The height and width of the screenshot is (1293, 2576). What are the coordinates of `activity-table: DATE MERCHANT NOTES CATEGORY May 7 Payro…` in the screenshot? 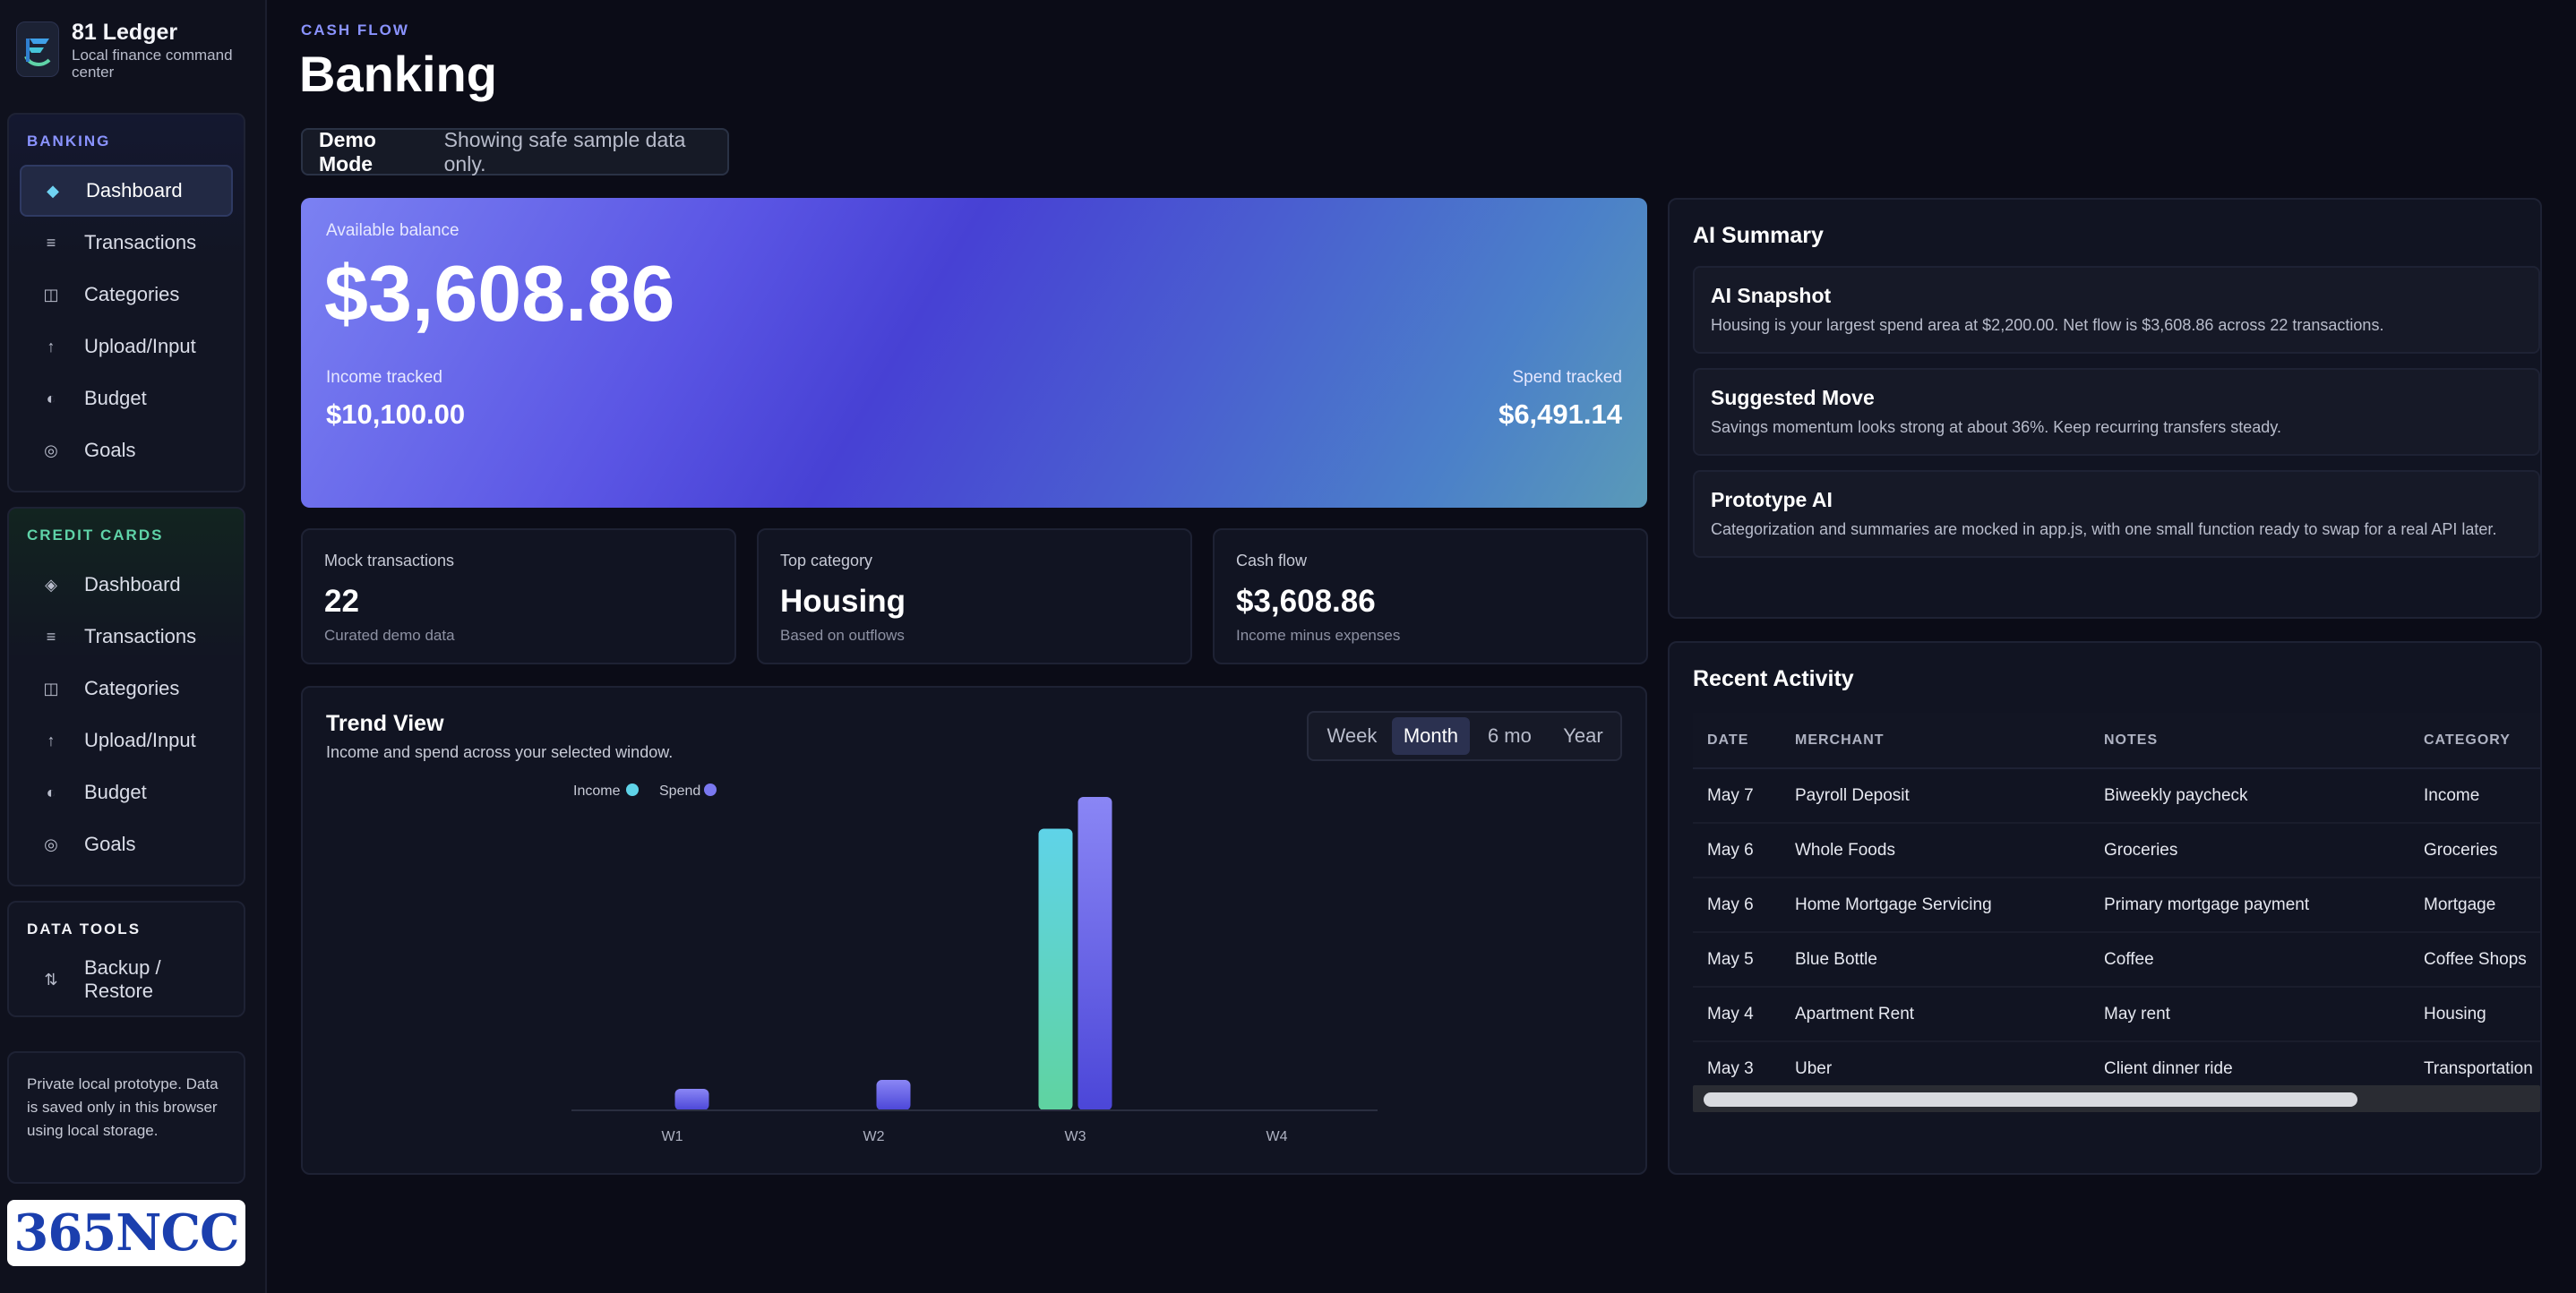 It's located at (2116, 905).